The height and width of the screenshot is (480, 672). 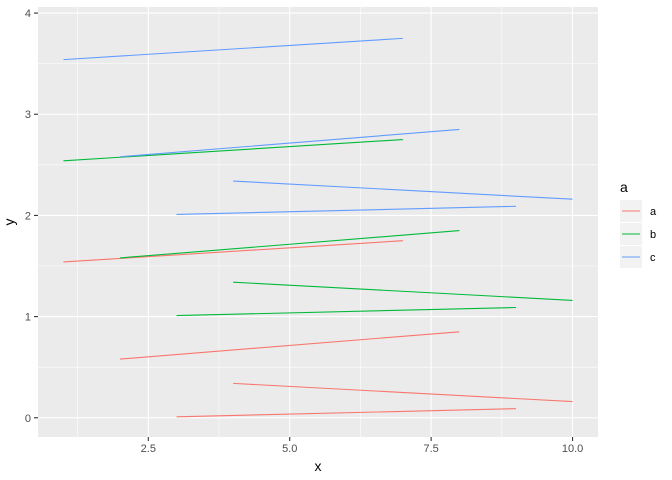 What do you see at coordinates (289, 449) in the screenshot?
I see `x-tick-label: 5.0` at bounding box center [289, 449].